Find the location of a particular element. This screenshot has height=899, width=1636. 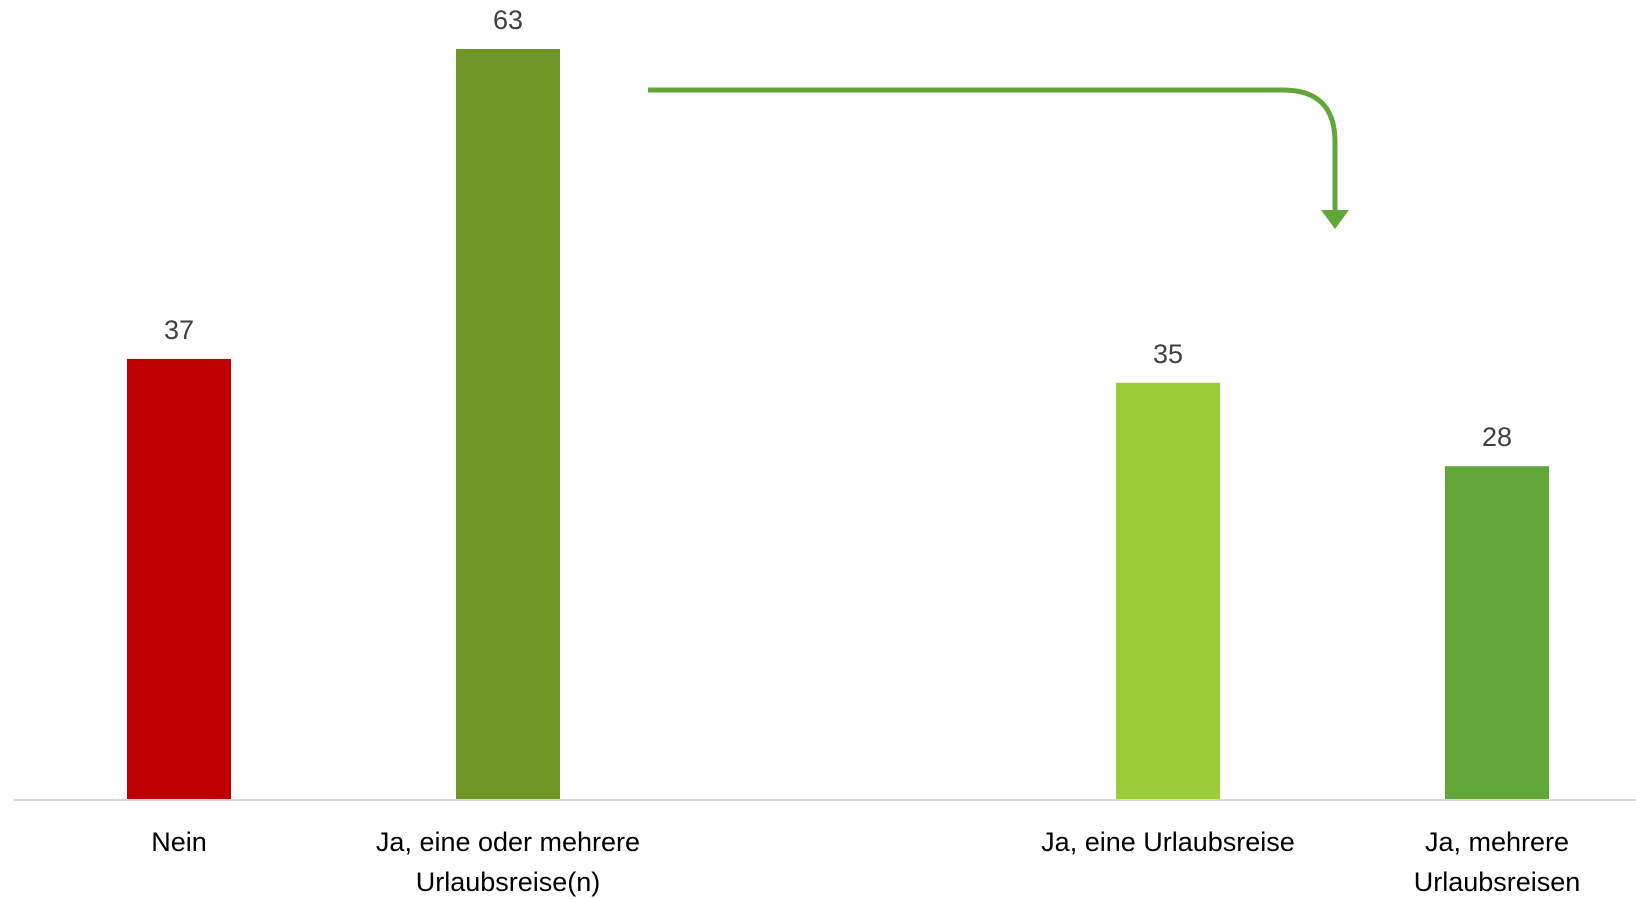

category-label-2-line-2: Urlaubsreise(n) is located at coordinates (508, 882).